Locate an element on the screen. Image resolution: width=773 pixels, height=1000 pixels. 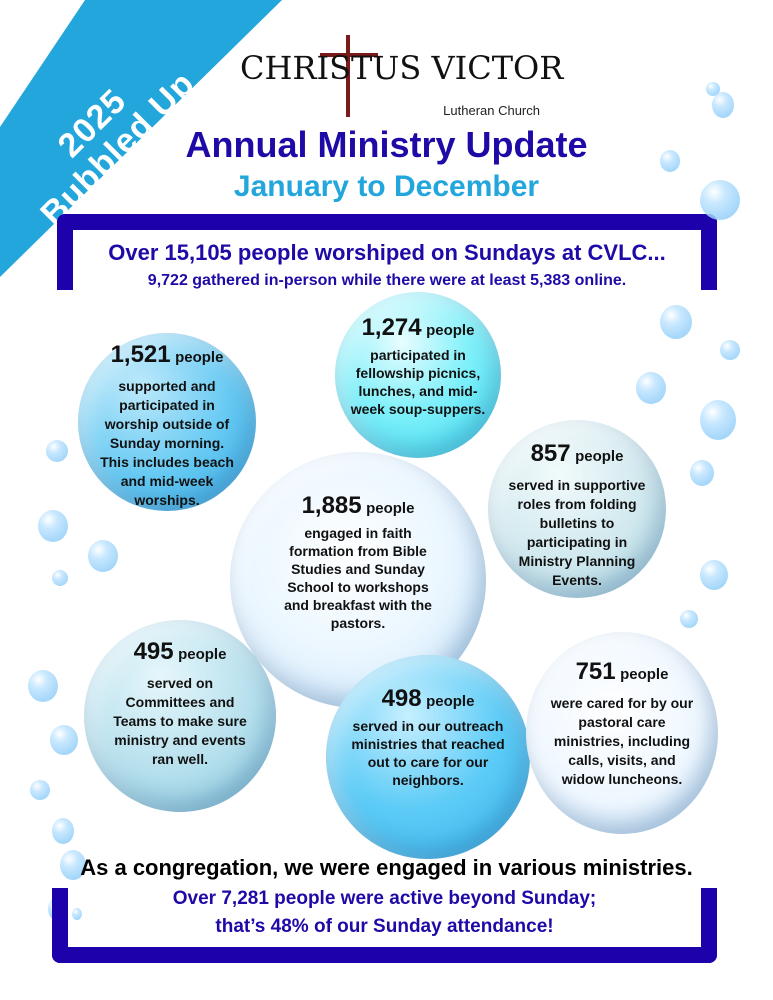
cross-icon is located at coordinates (348, 76).